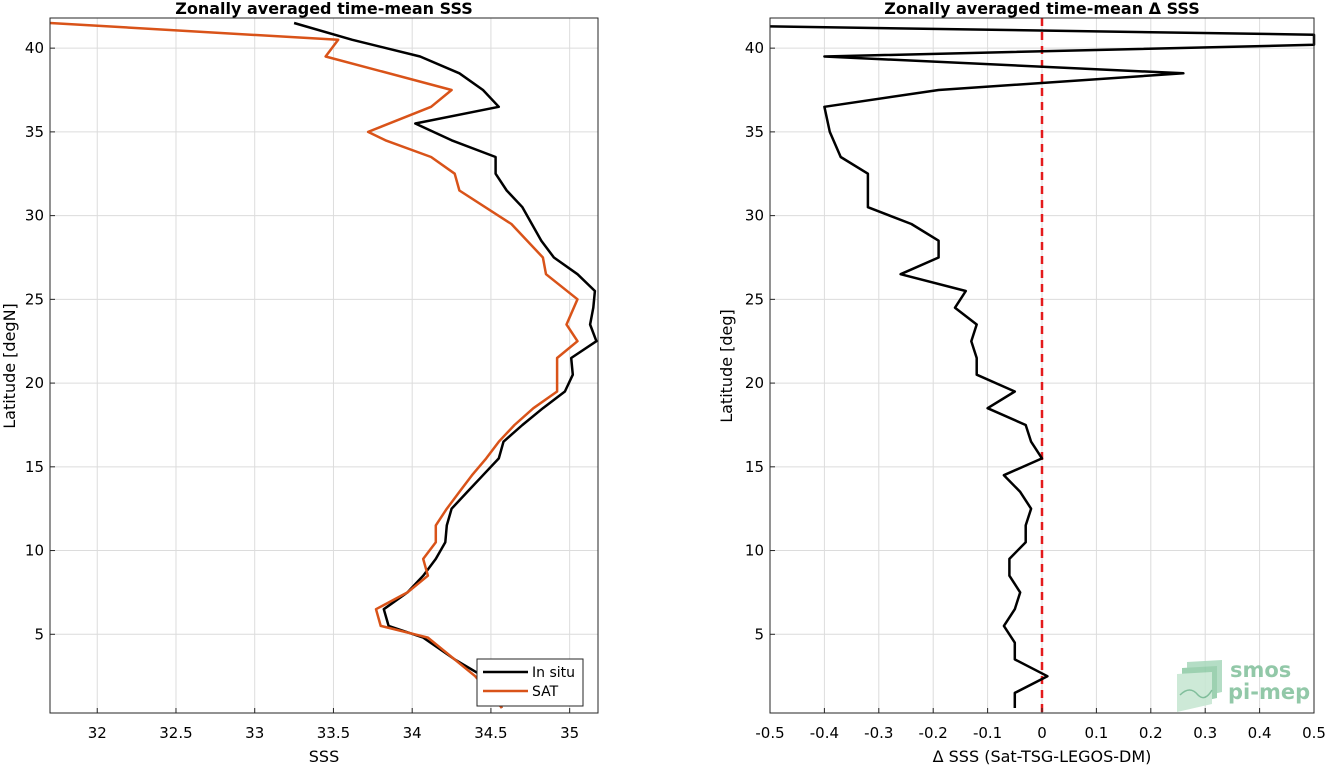 This screenshot has height=765, width=1327. Describe the element at coordinates (726, 366) in the screenshot. I see `right-chart-y-label: Latitude [deg]` at that location.